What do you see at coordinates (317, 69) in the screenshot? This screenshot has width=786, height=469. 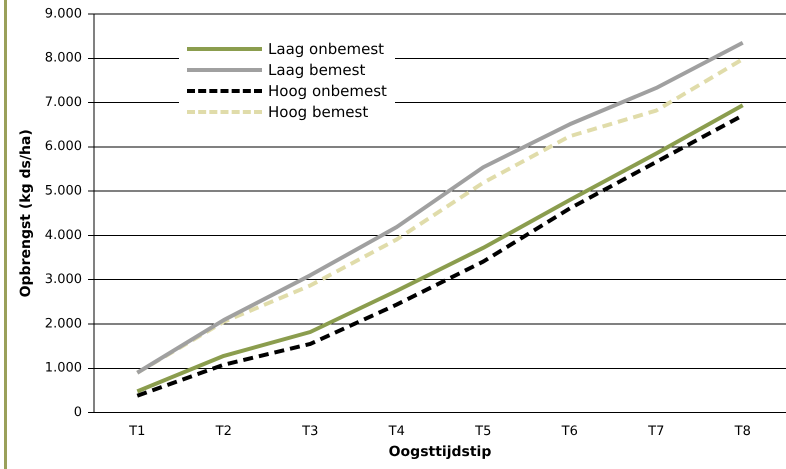 I see `legend-label: Laag bemest` at bounding box center [317, 69].